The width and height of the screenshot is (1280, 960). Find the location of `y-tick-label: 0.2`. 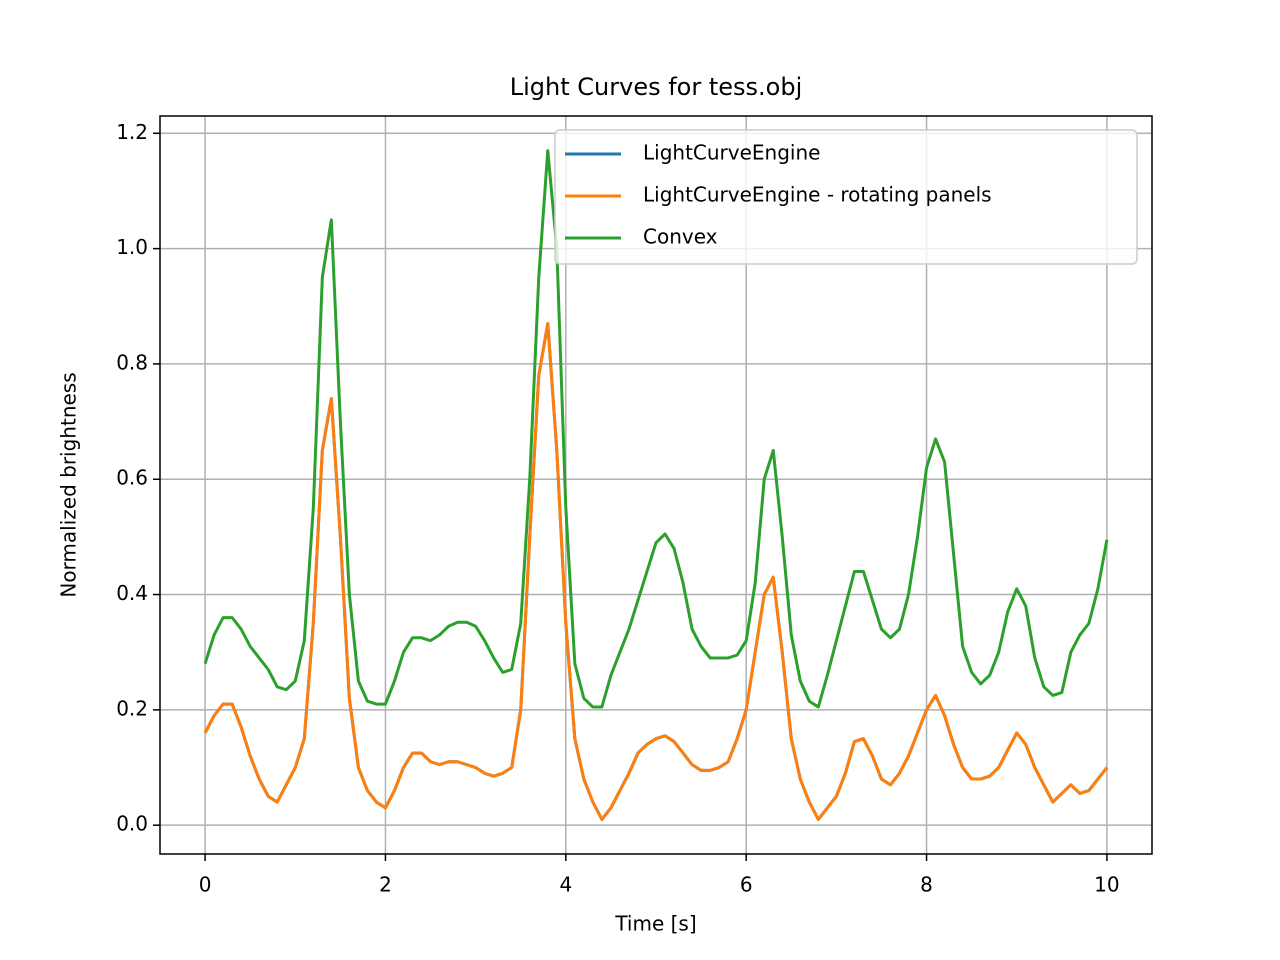

y-tick-label: 0.2 is located at coordinates (132, 708).